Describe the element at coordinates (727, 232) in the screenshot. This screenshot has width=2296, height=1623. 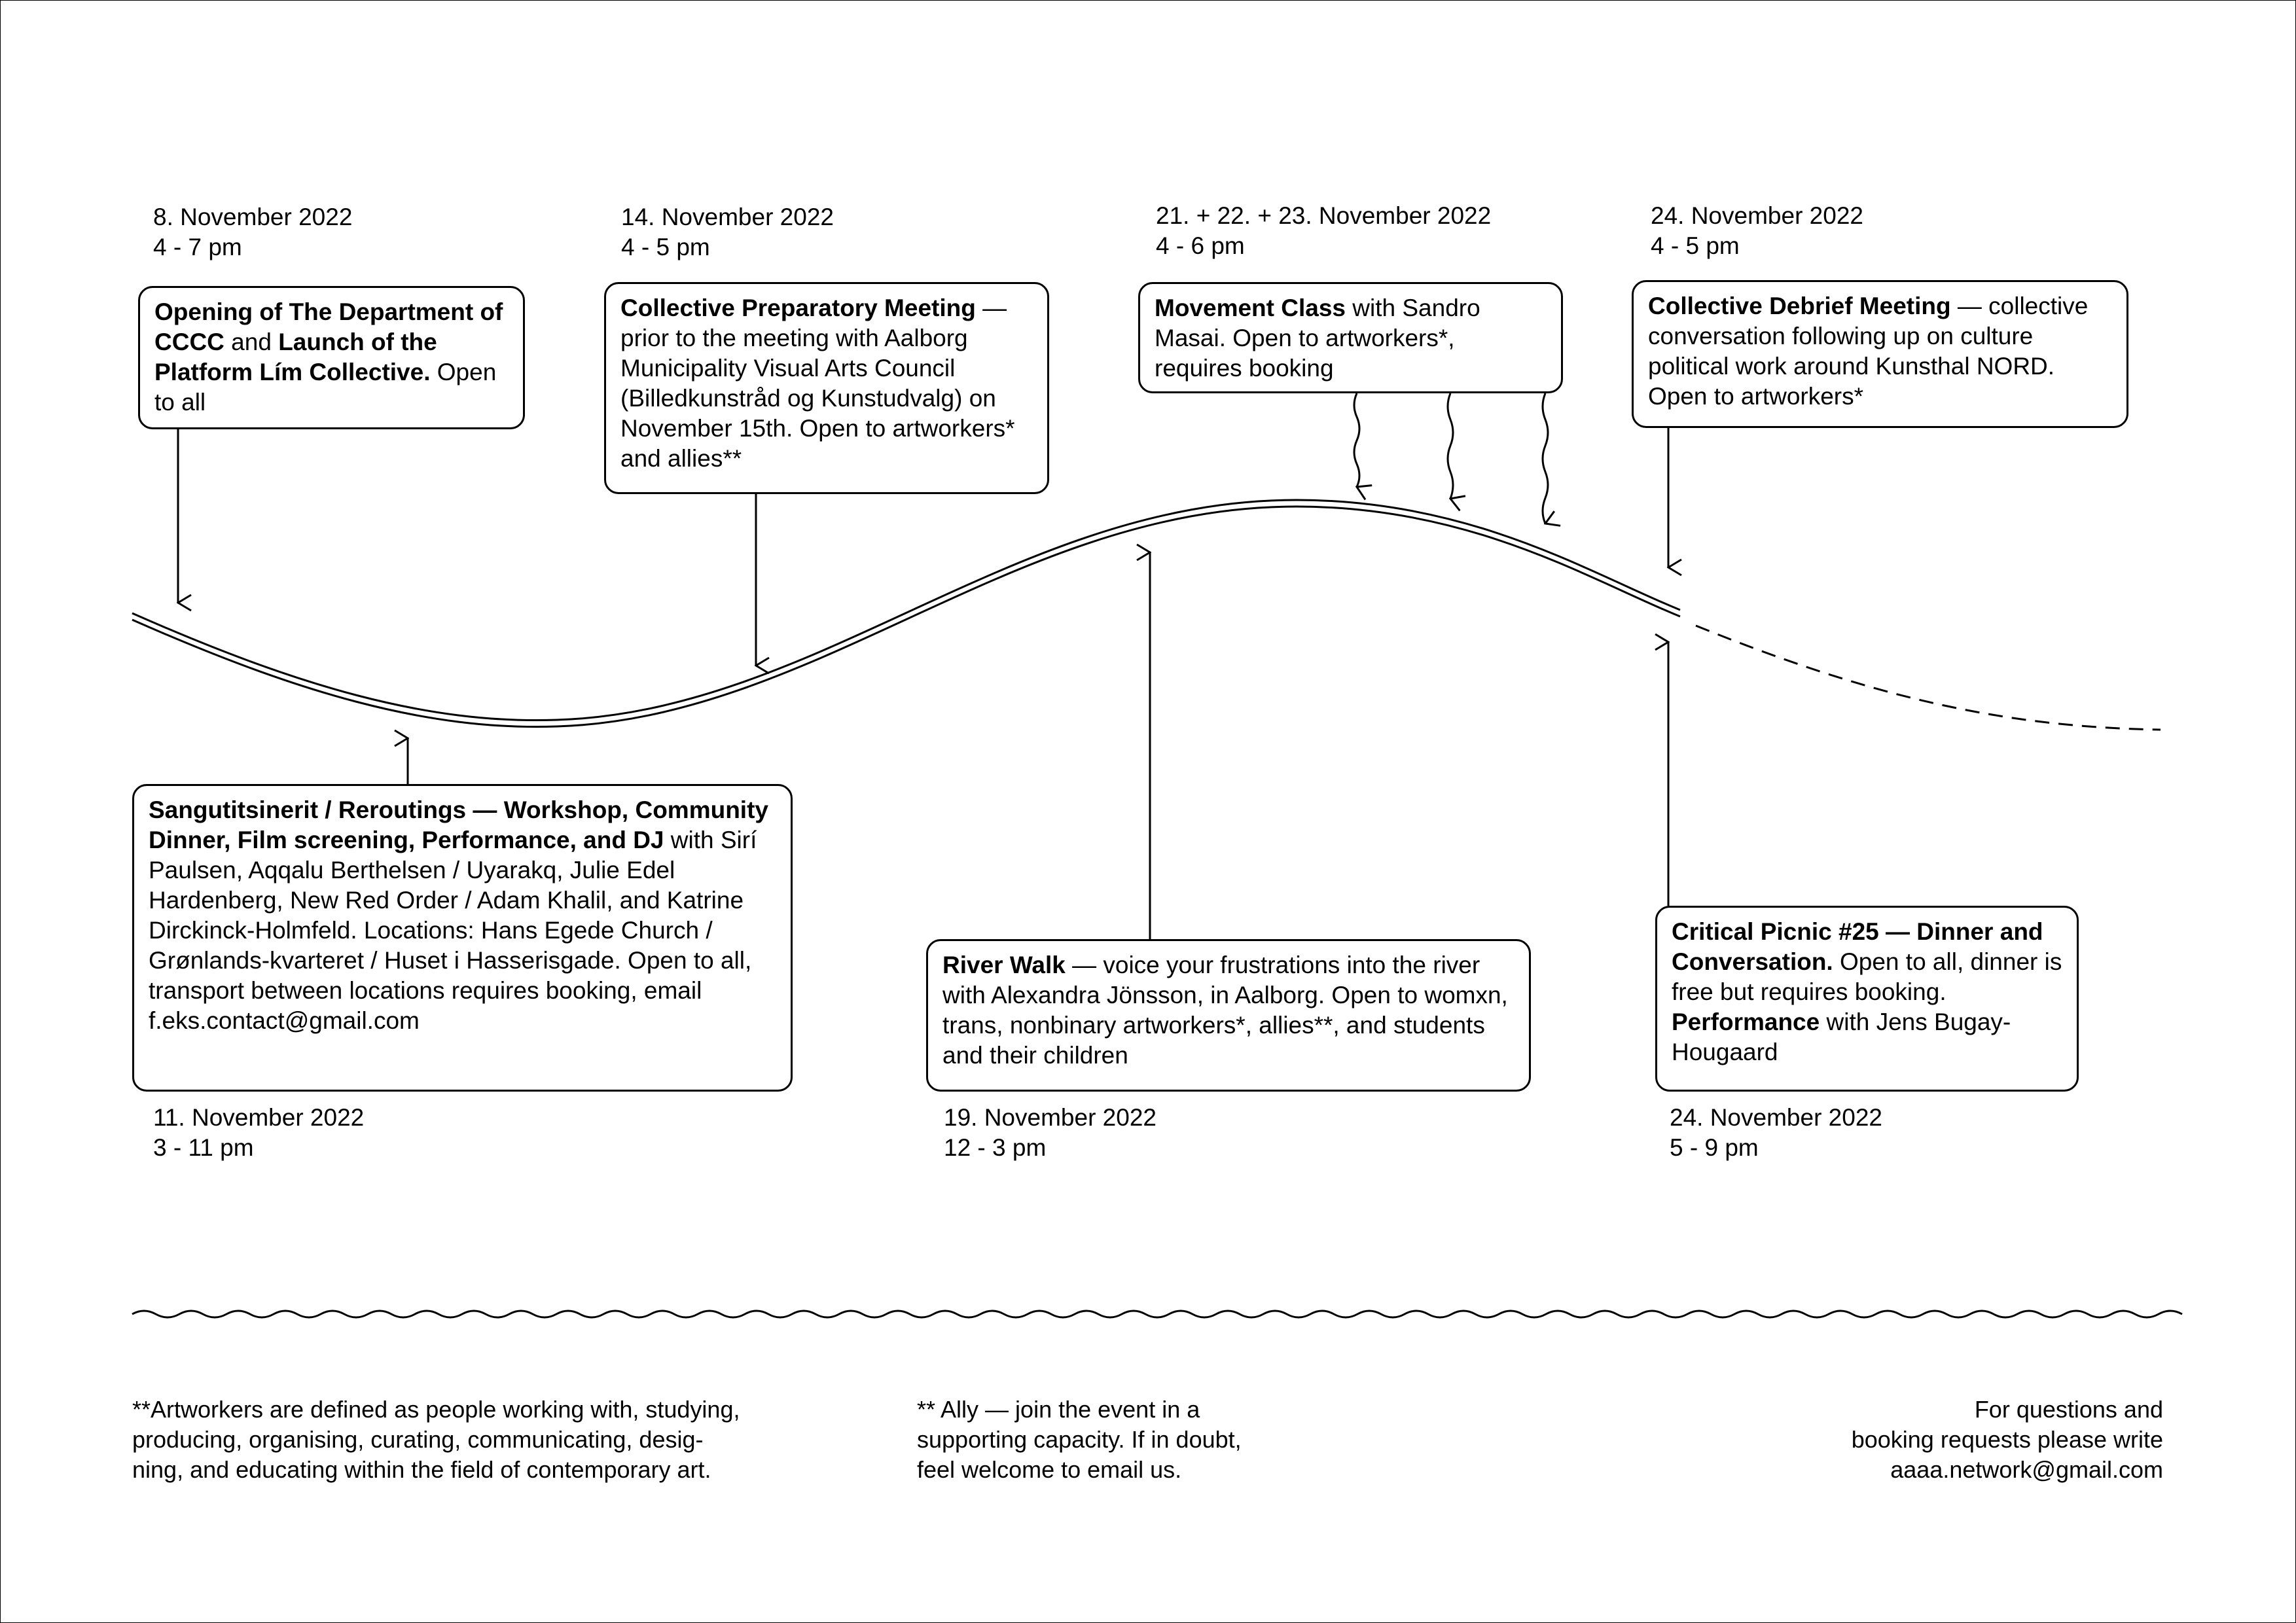
I see `event-date-preparatory: 14. November 2022 4 - 5 pm` at that location.